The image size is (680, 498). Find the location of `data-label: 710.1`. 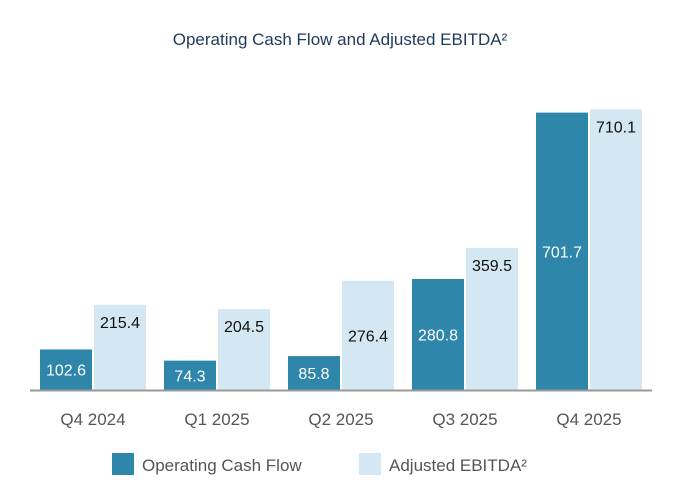

data-label: 710.1 is located at coordinates (616, 127).